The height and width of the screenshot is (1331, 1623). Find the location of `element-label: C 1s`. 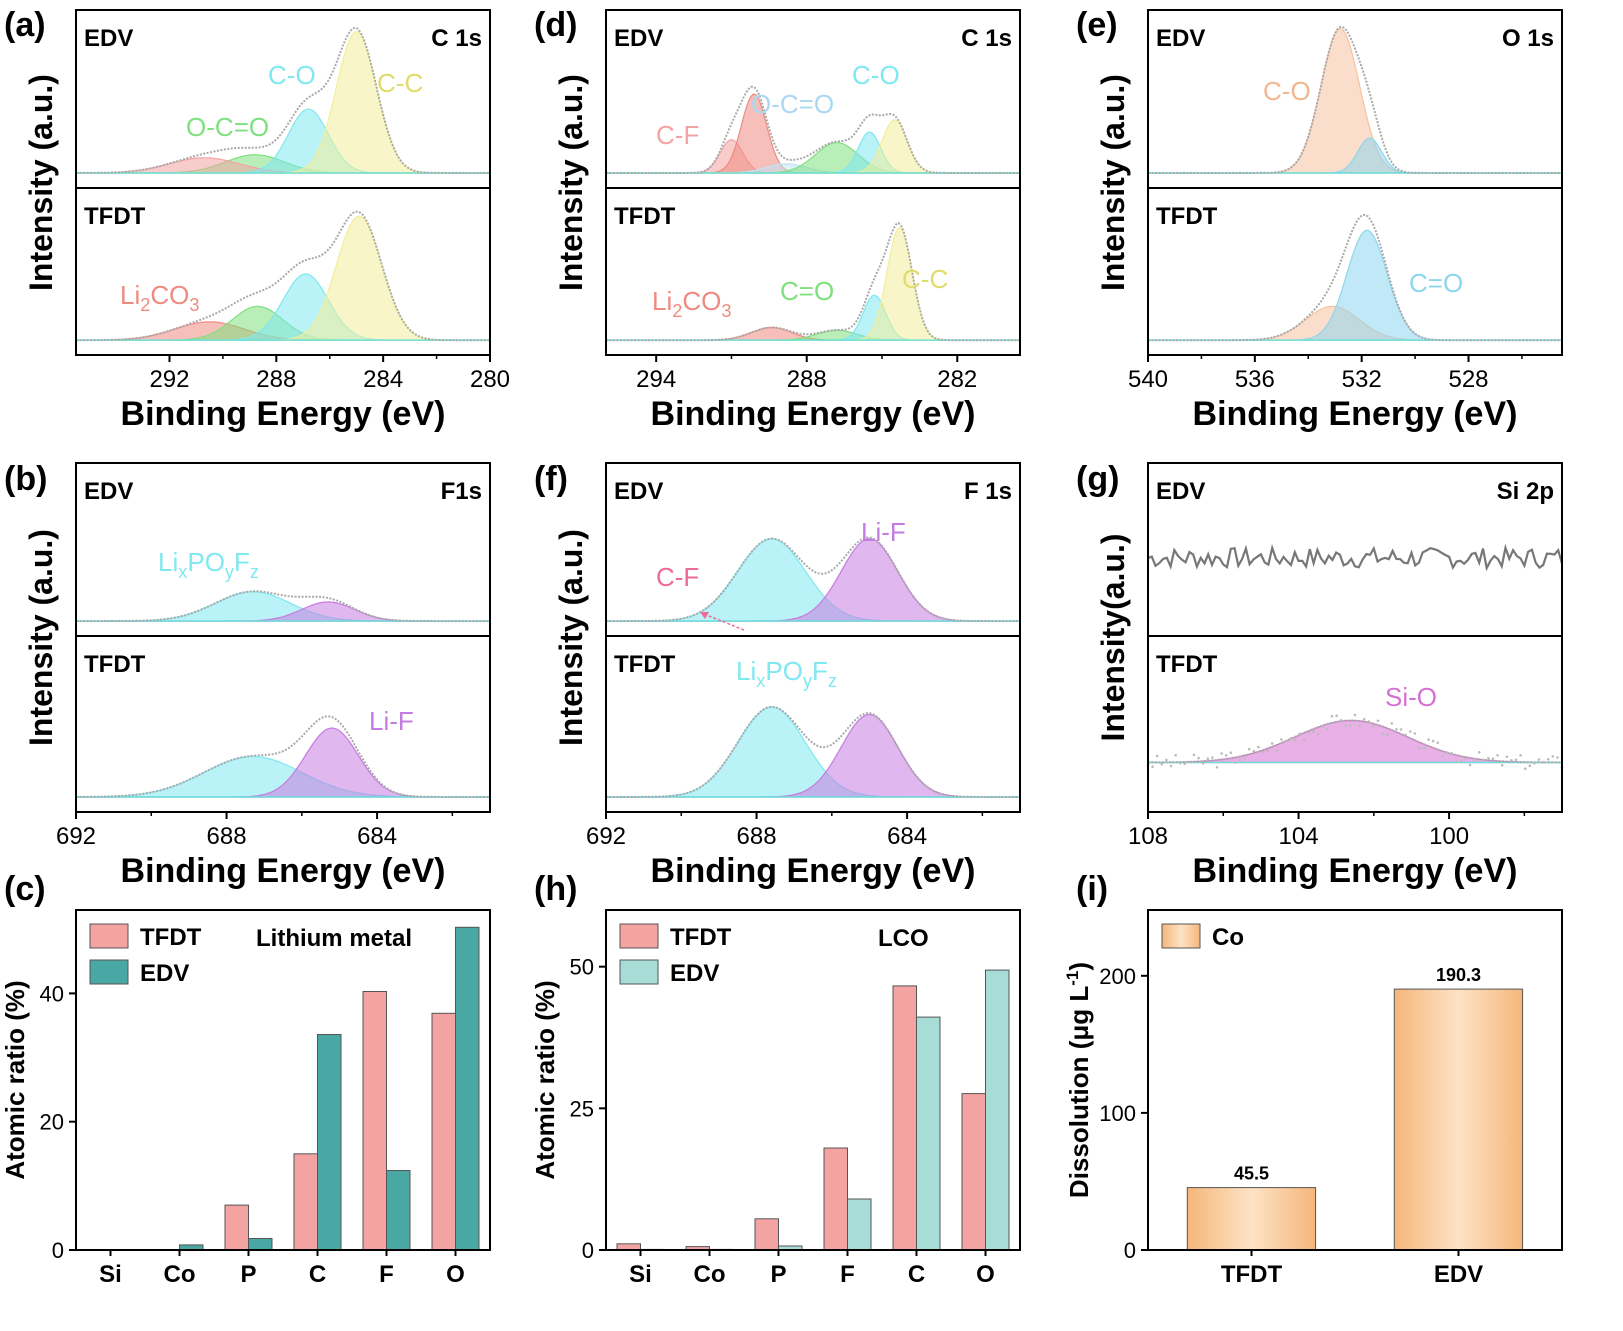

element-label: C 1s is located at coordinates (456, 38).